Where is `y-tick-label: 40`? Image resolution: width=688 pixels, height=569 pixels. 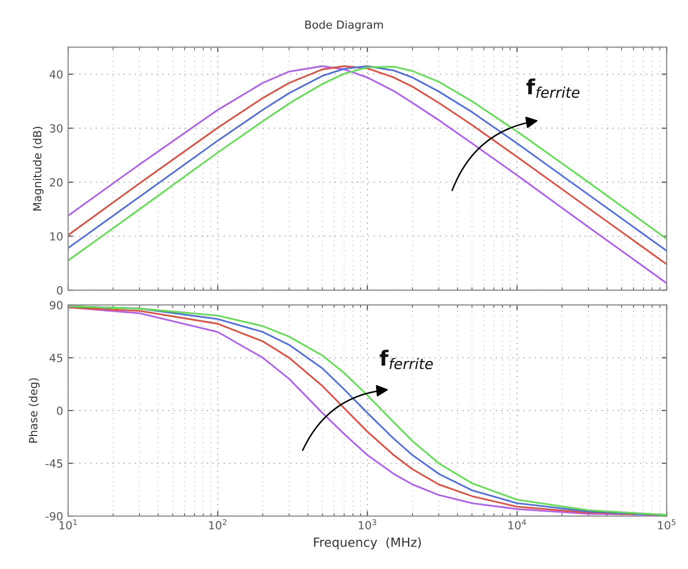 y-tick-label: 40 is located at coordinates (56, 74).